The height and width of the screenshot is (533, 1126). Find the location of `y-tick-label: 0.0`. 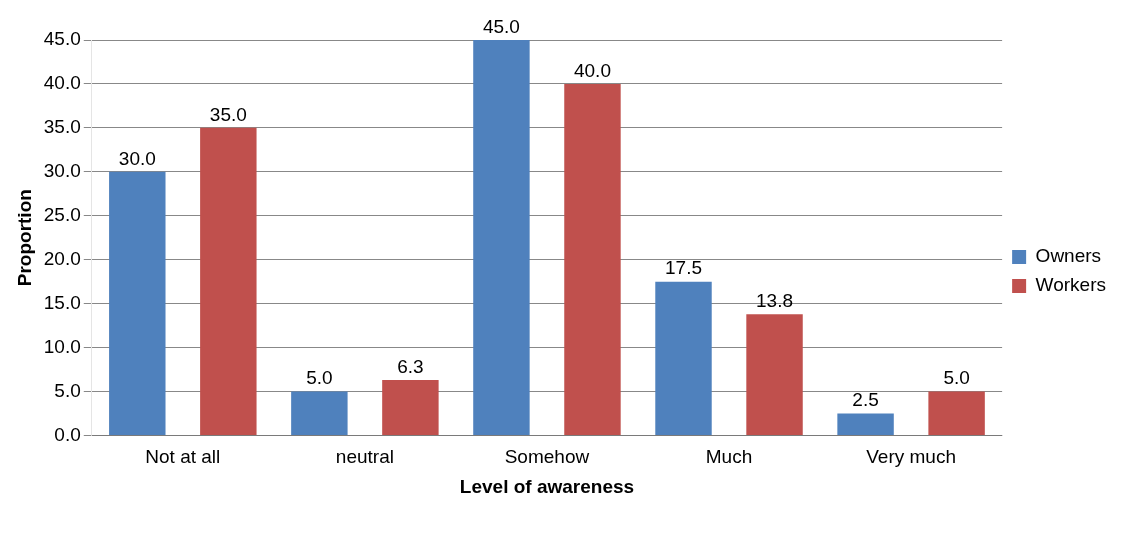

y-tick-label: 0.0 is located at coordinates (67, 434).